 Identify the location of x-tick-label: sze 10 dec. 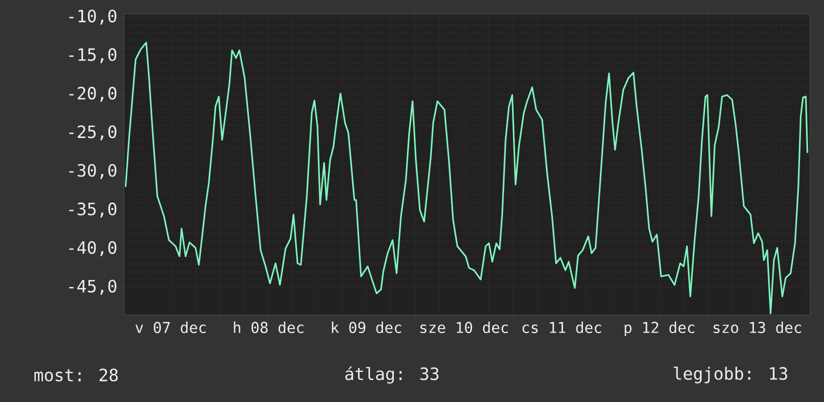
(464, 328).